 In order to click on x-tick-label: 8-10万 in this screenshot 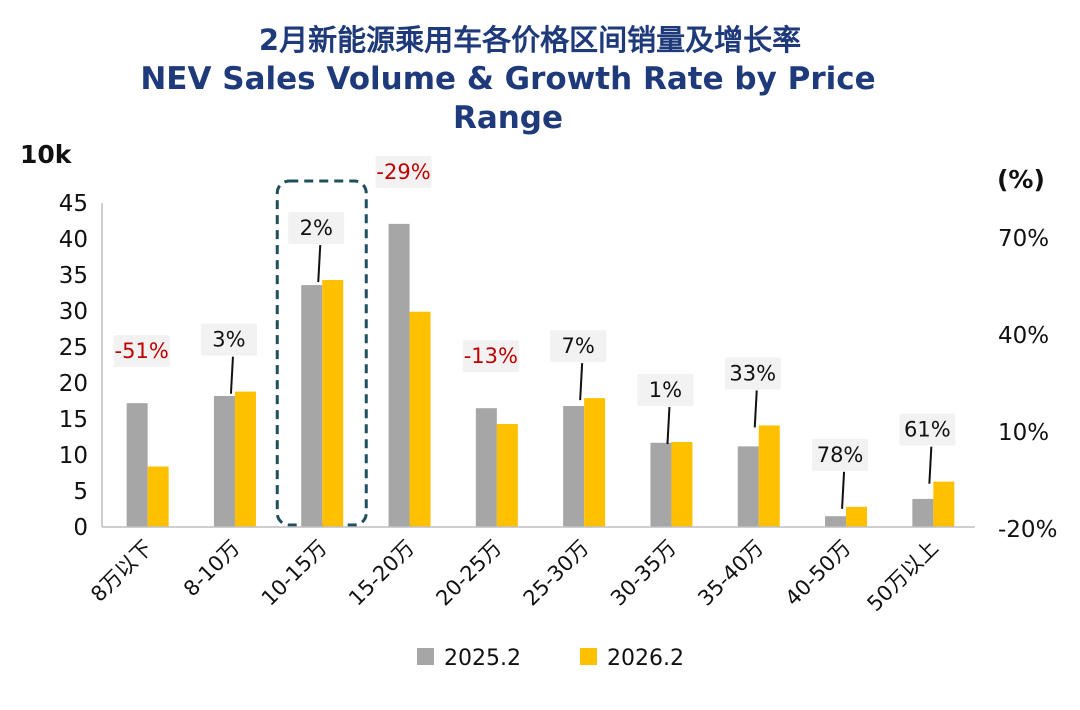, I will do `click(212, 569)`.